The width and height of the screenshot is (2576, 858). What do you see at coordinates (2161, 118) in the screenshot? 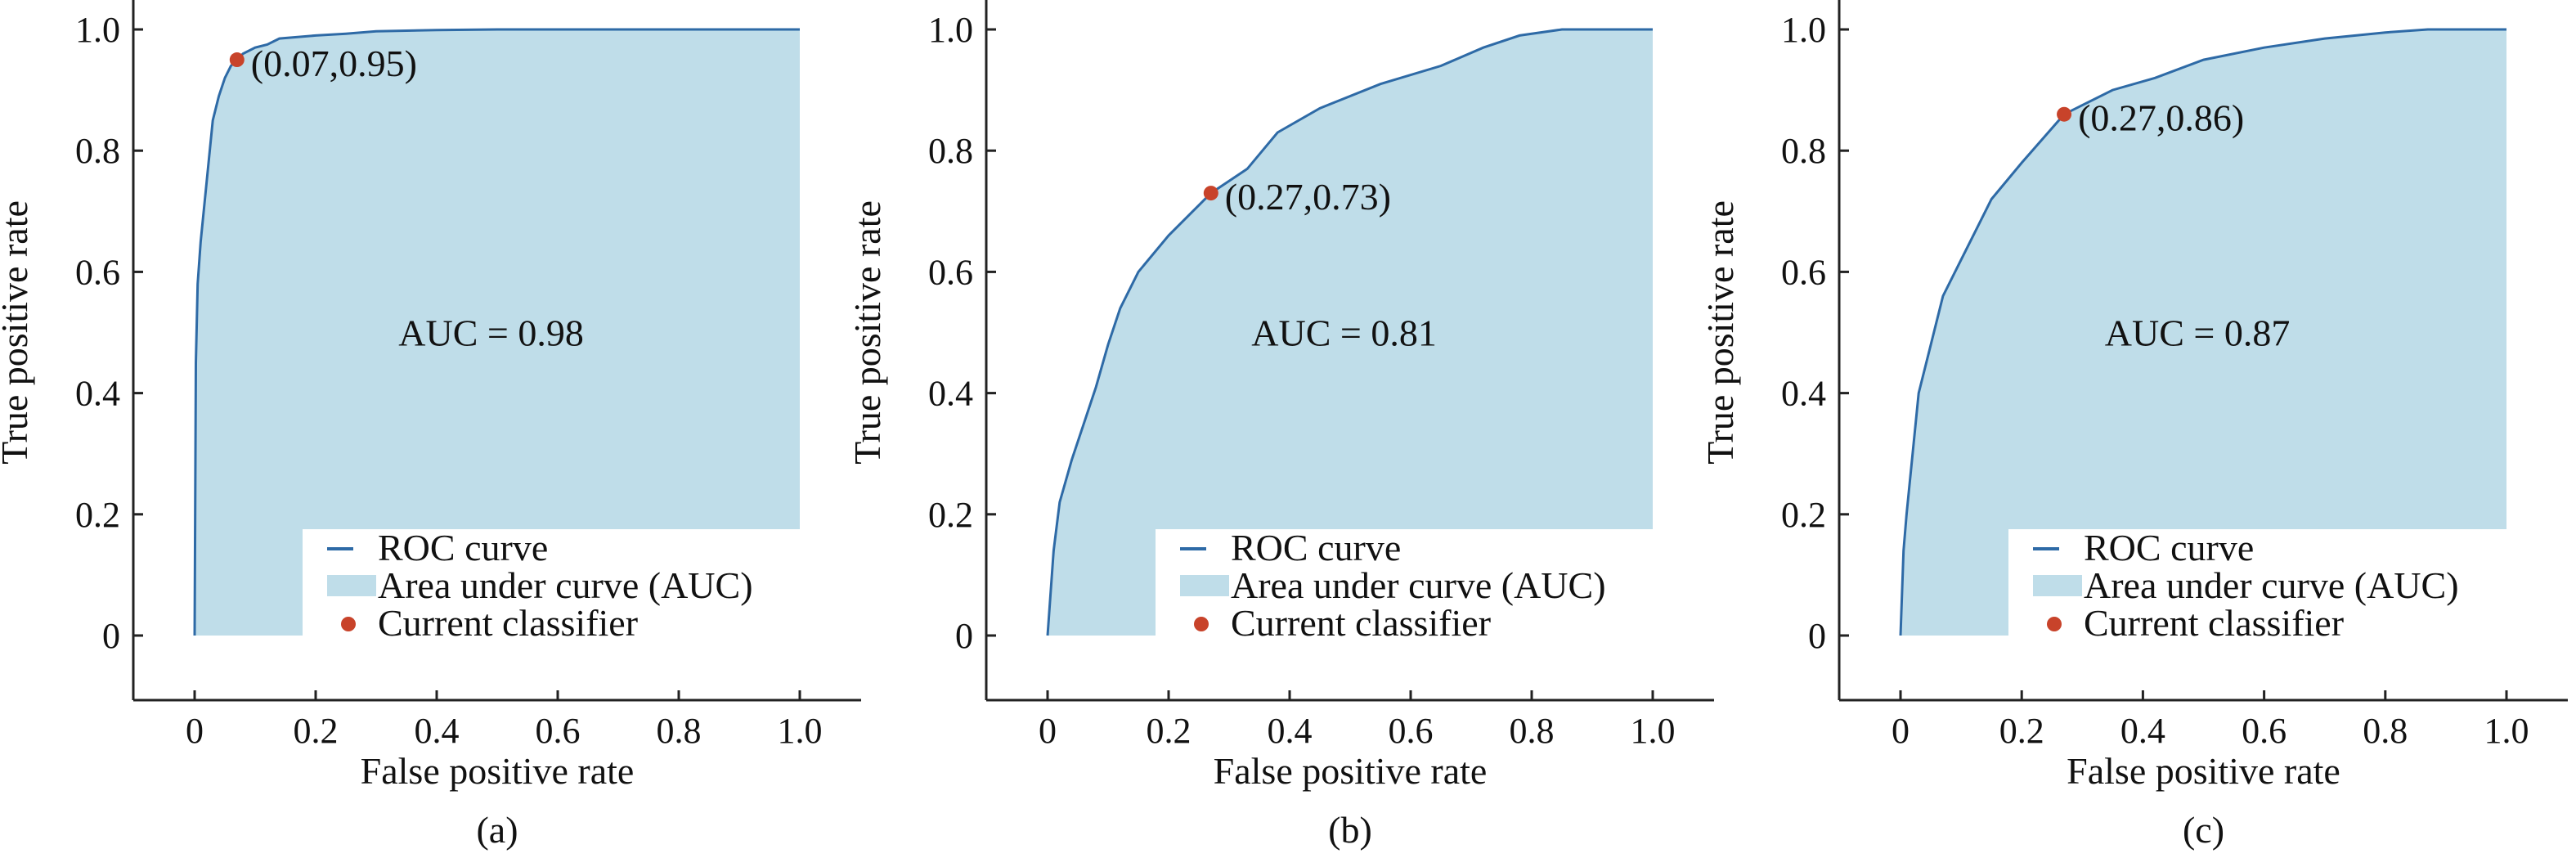
I see `classifier-point-label: (0.27,0.86)` at bounding box center [2161, 118].